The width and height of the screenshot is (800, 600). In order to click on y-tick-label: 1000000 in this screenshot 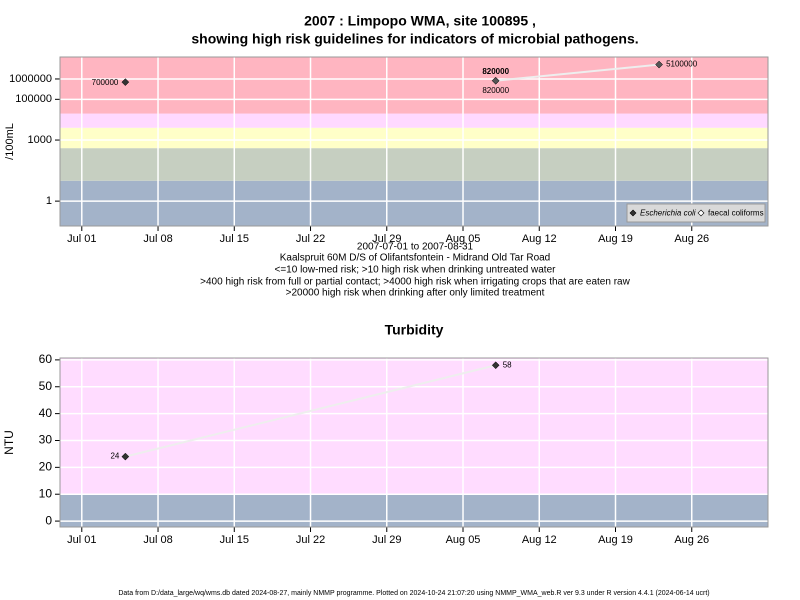, I will do `click(30, 79)`.